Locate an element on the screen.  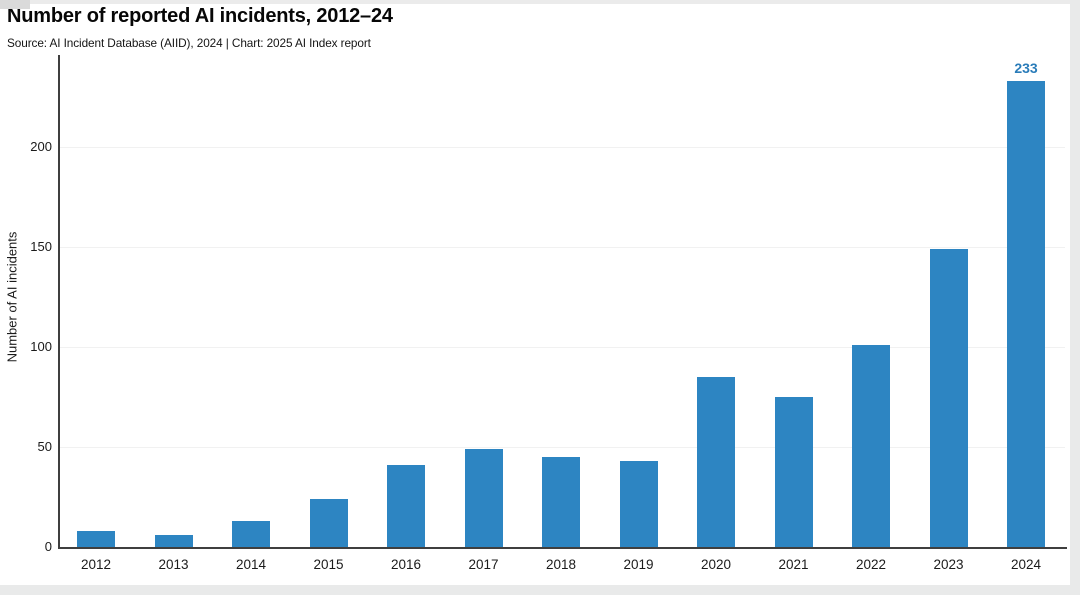
x-tick-label-2012: 2012 is located at coordinates (96, 564).